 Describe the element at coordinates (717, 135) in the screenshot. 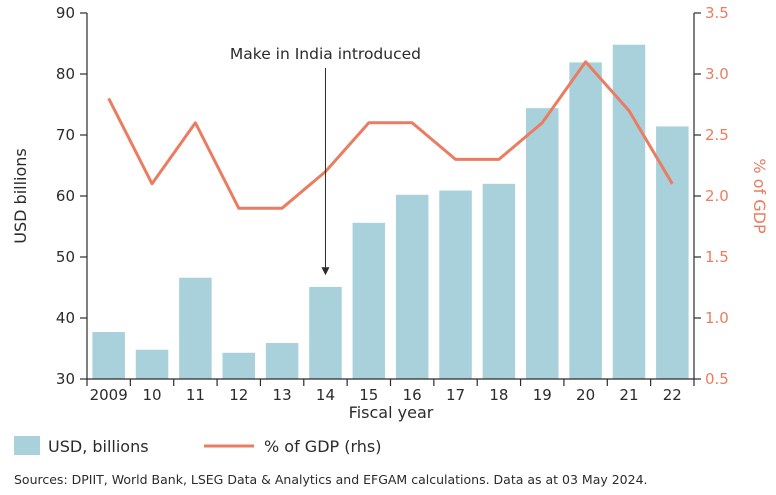

I see `right-tick-label: 2.5` at that location.